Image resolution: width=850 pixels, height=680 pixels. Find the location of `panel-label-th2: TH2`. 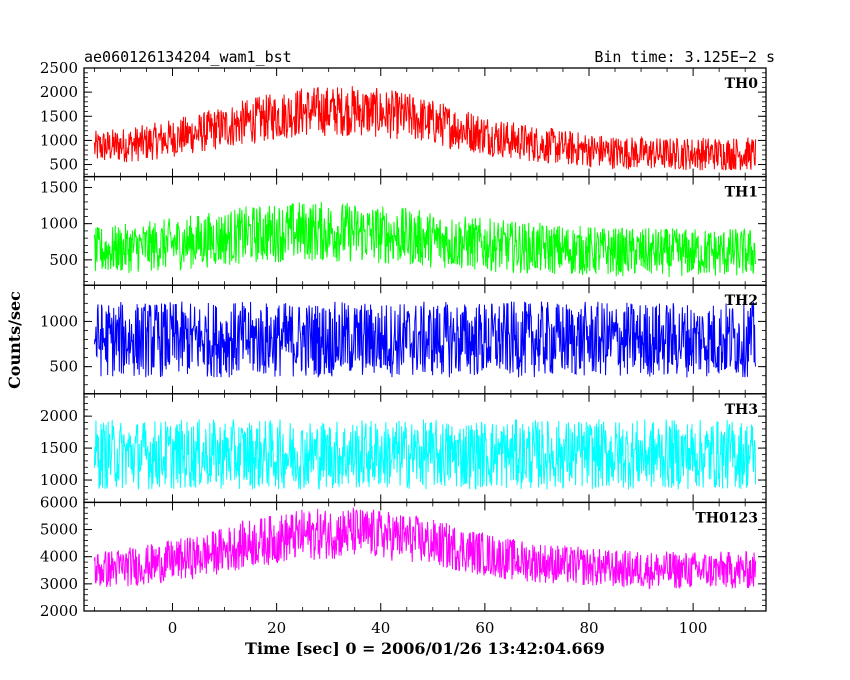

panel-label-th2: TH2 is located at coordinates (741, 301).